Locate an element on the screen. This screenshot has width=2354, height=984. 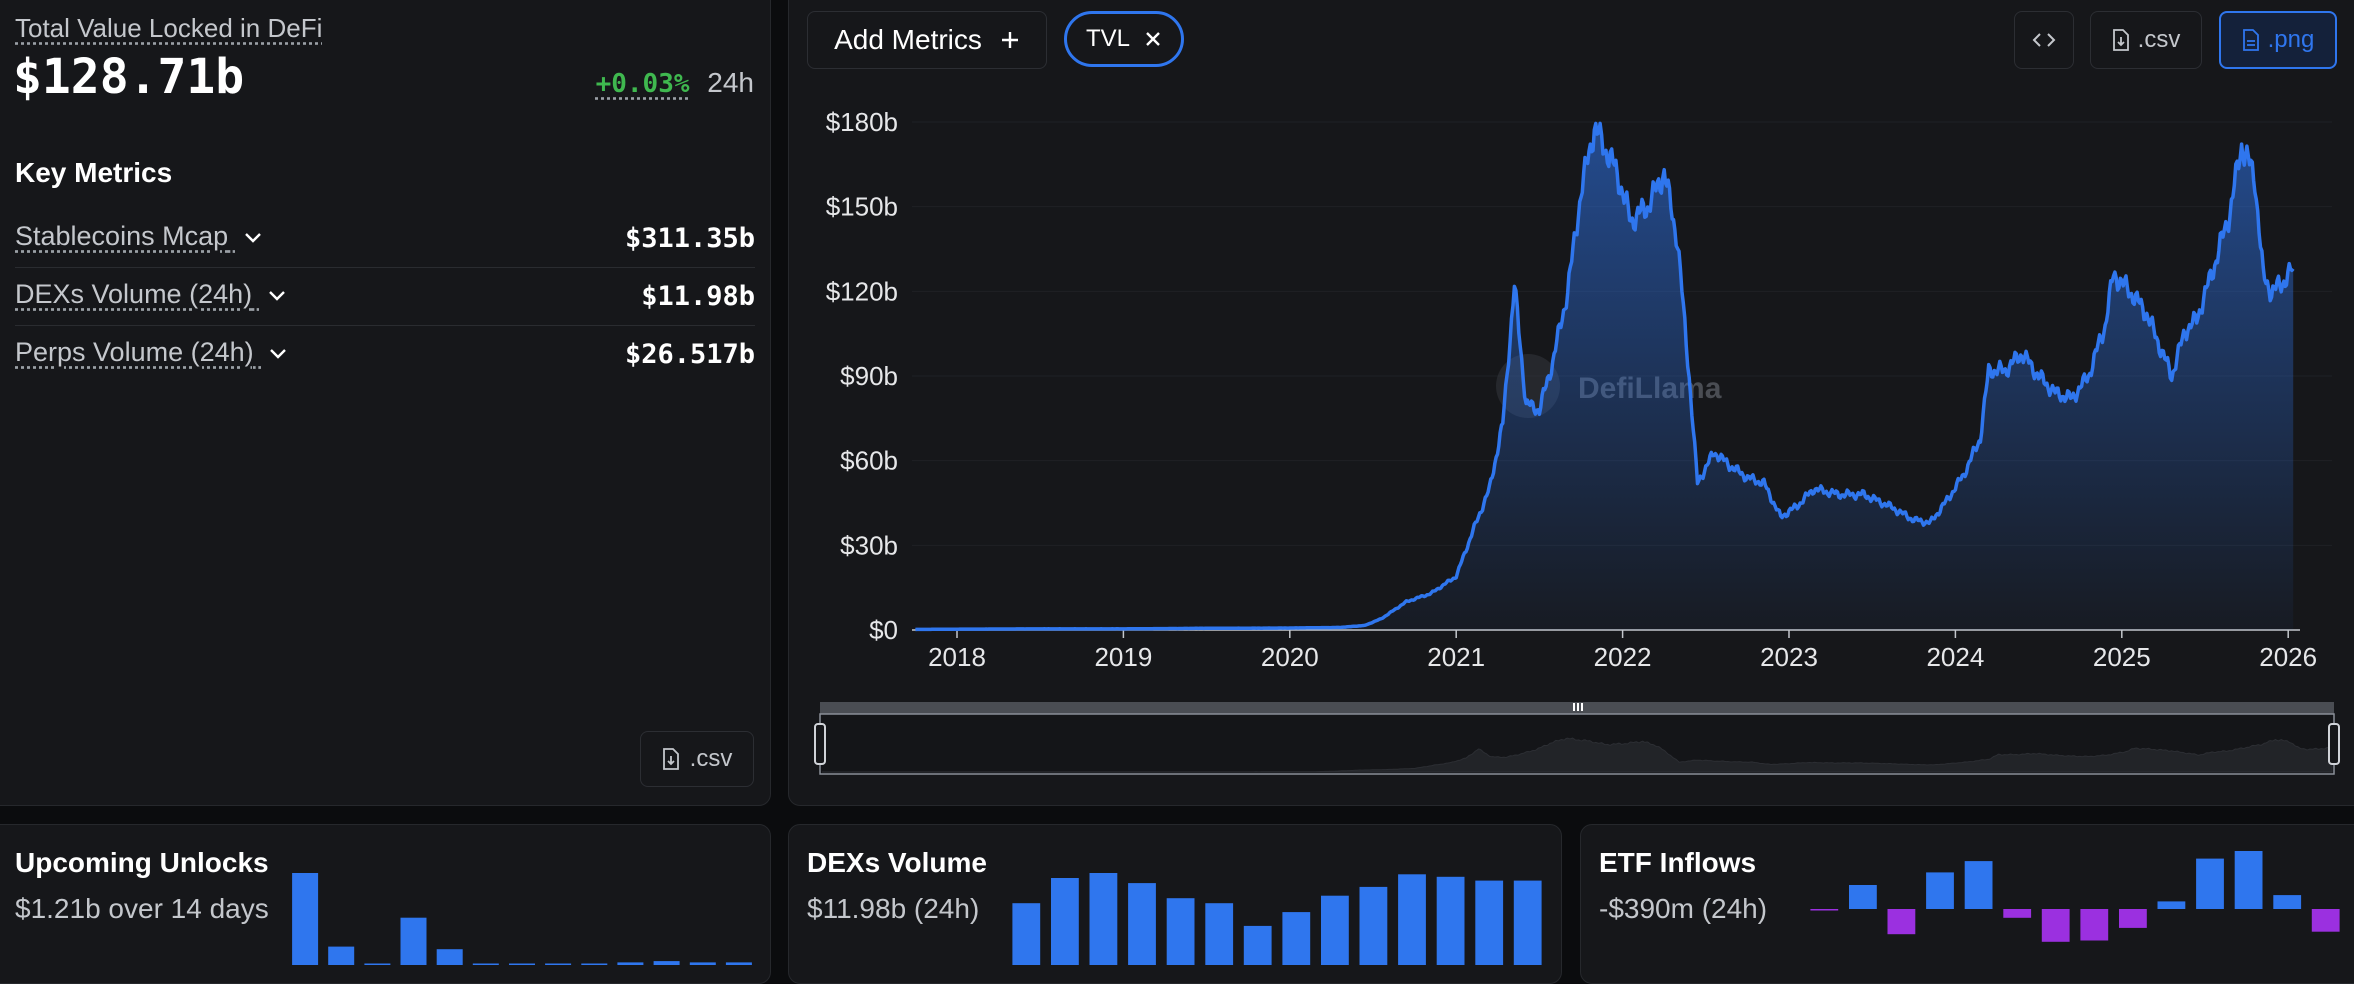
embed-button is located at coordinates (2044, 40).